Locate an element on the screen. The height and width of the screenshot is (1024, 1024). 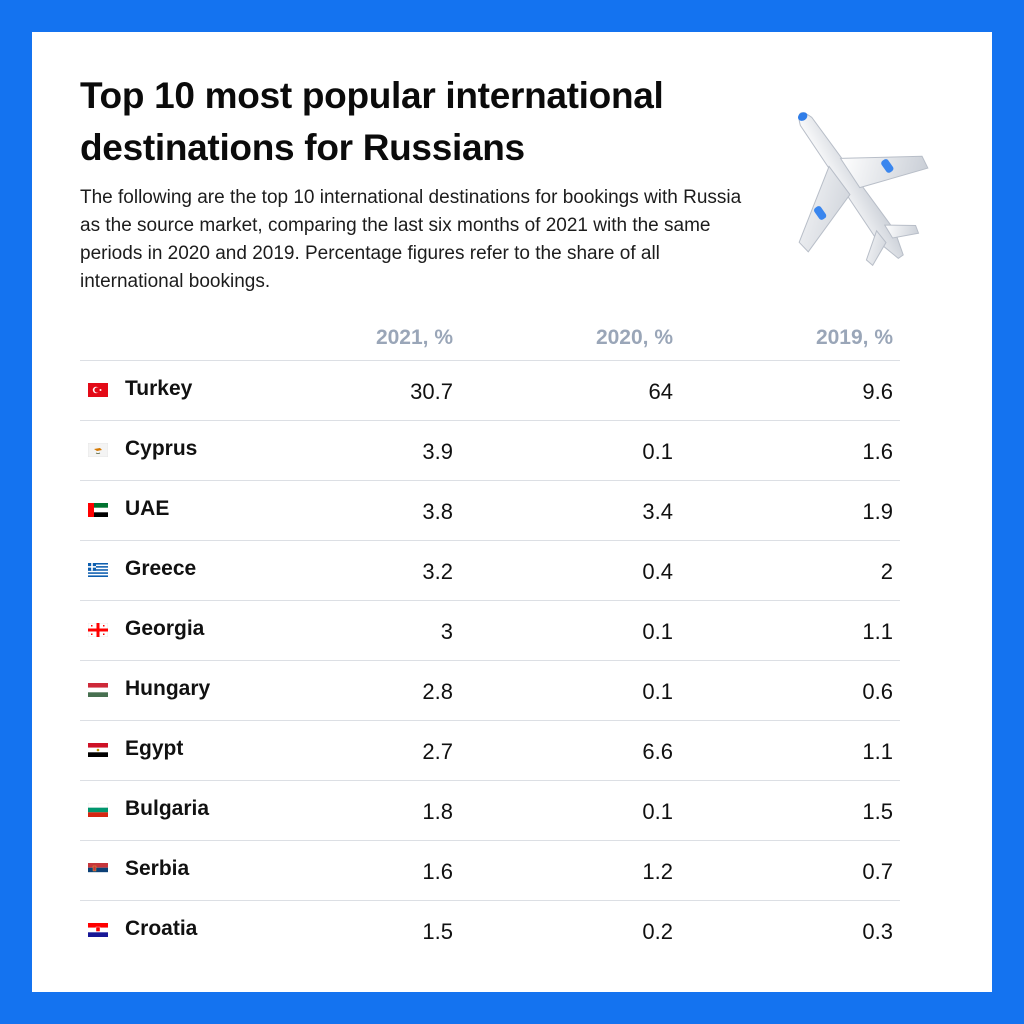
table-row: UAE 3.8 3.4 1.9 is located at coordinates (490, 511).